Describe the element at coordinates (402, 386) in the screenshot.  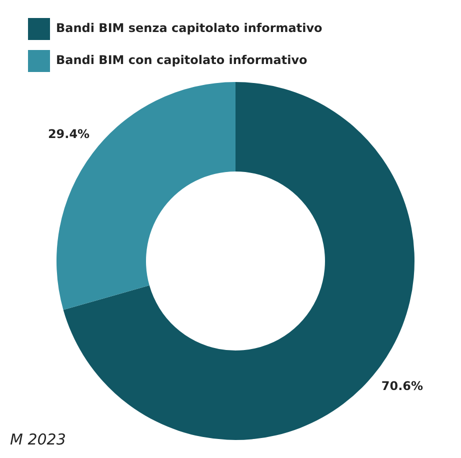
I see `data-label: 70.6%` at that location.